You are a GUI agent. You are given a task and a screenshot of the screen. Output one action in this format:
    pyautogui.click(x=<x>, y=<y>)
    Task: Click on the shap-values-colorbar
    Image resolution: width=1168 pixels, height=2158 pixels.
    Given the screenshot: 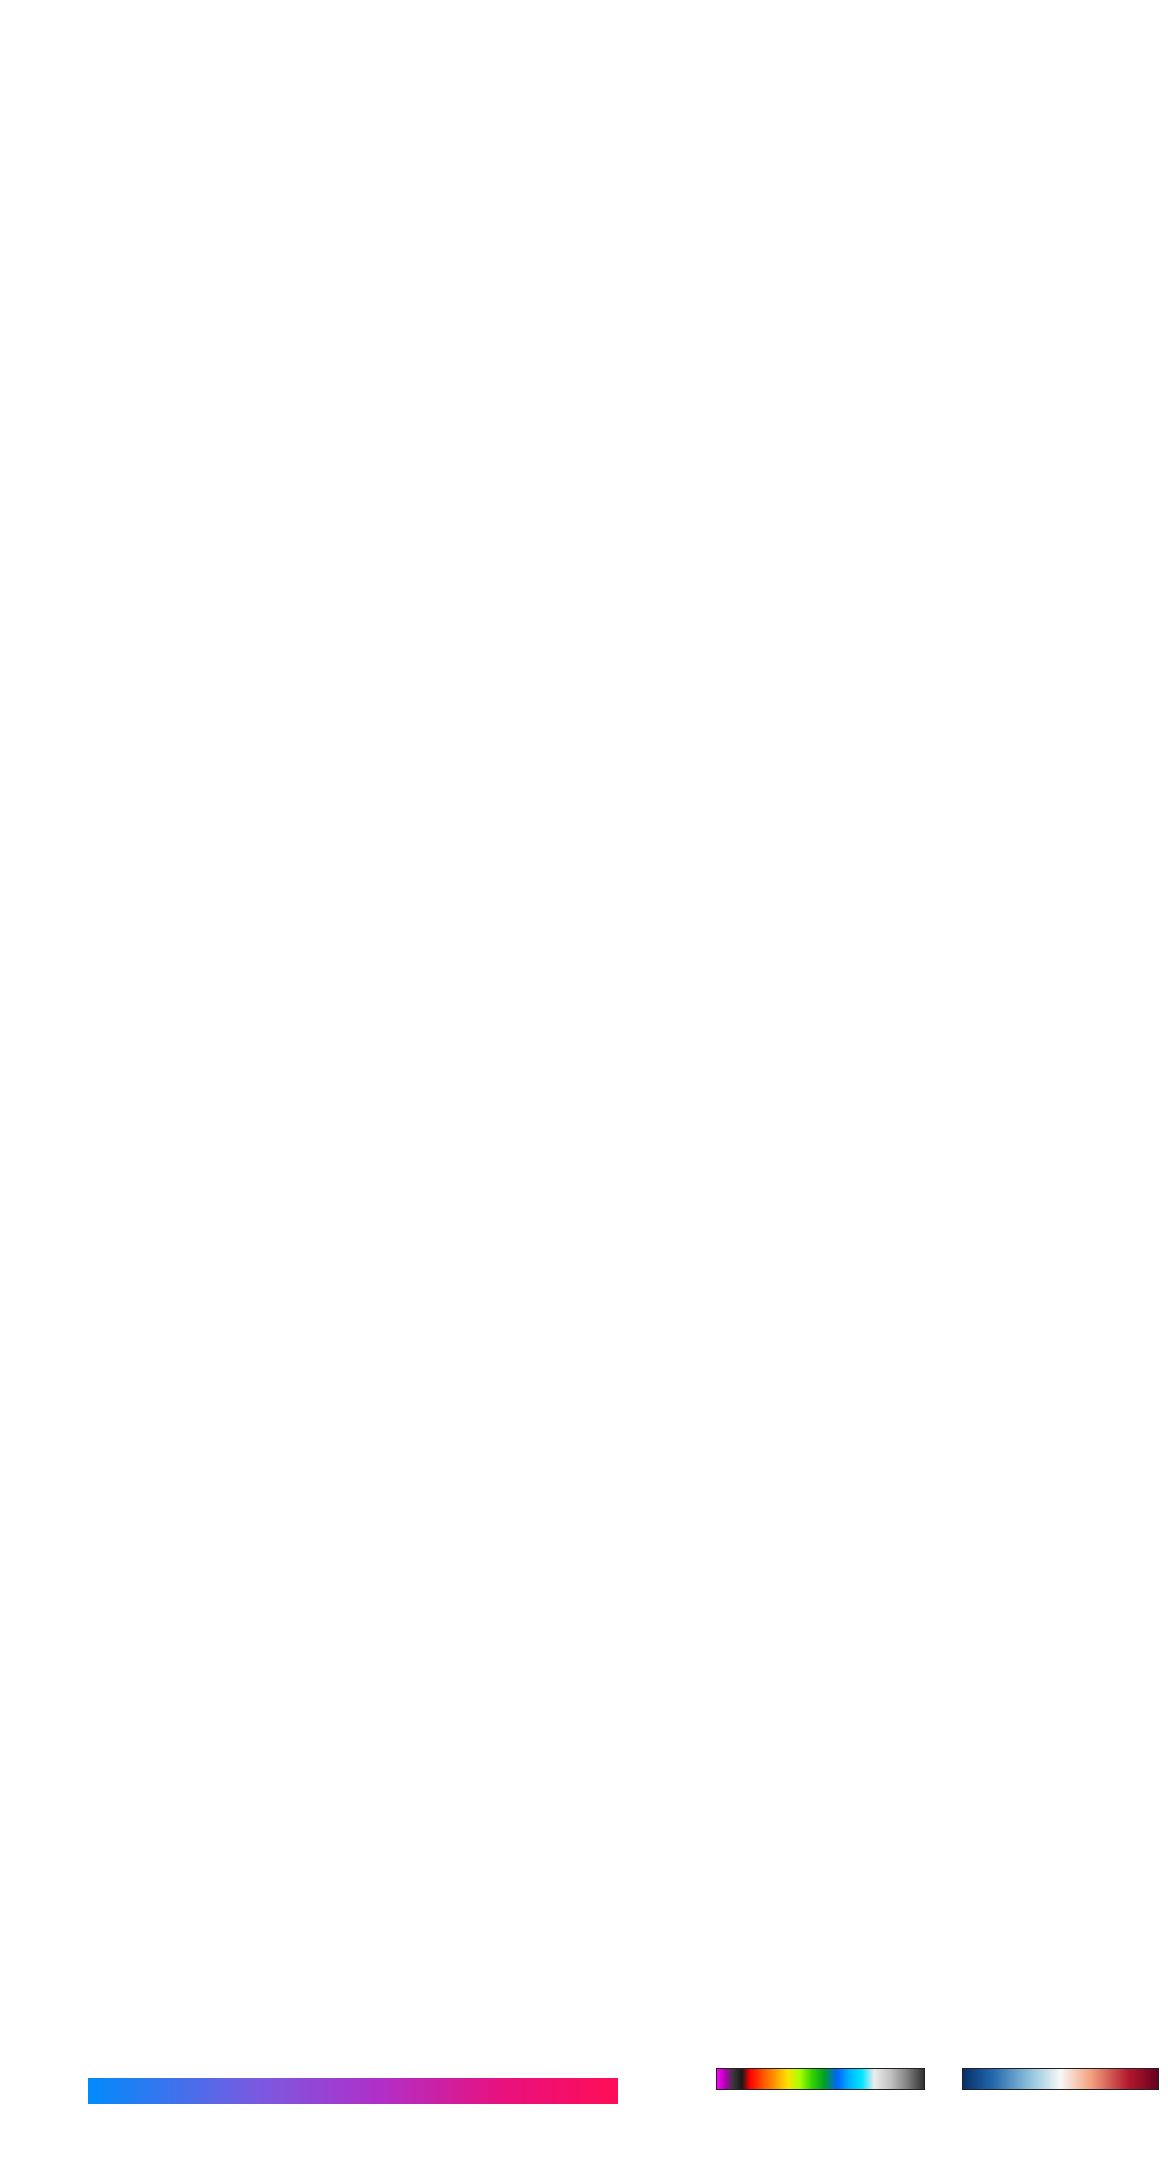 What is the action you would take?
    pyautogui.click(x=1060, y=2079)
    